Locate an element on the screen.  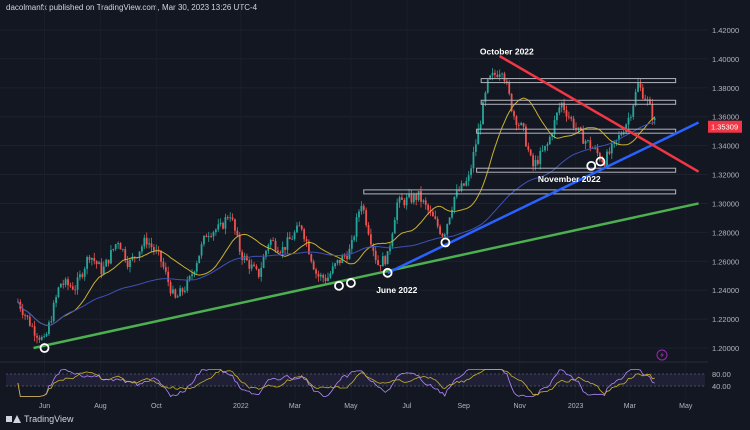
oscillator-line is located at coordinates (336, 383).